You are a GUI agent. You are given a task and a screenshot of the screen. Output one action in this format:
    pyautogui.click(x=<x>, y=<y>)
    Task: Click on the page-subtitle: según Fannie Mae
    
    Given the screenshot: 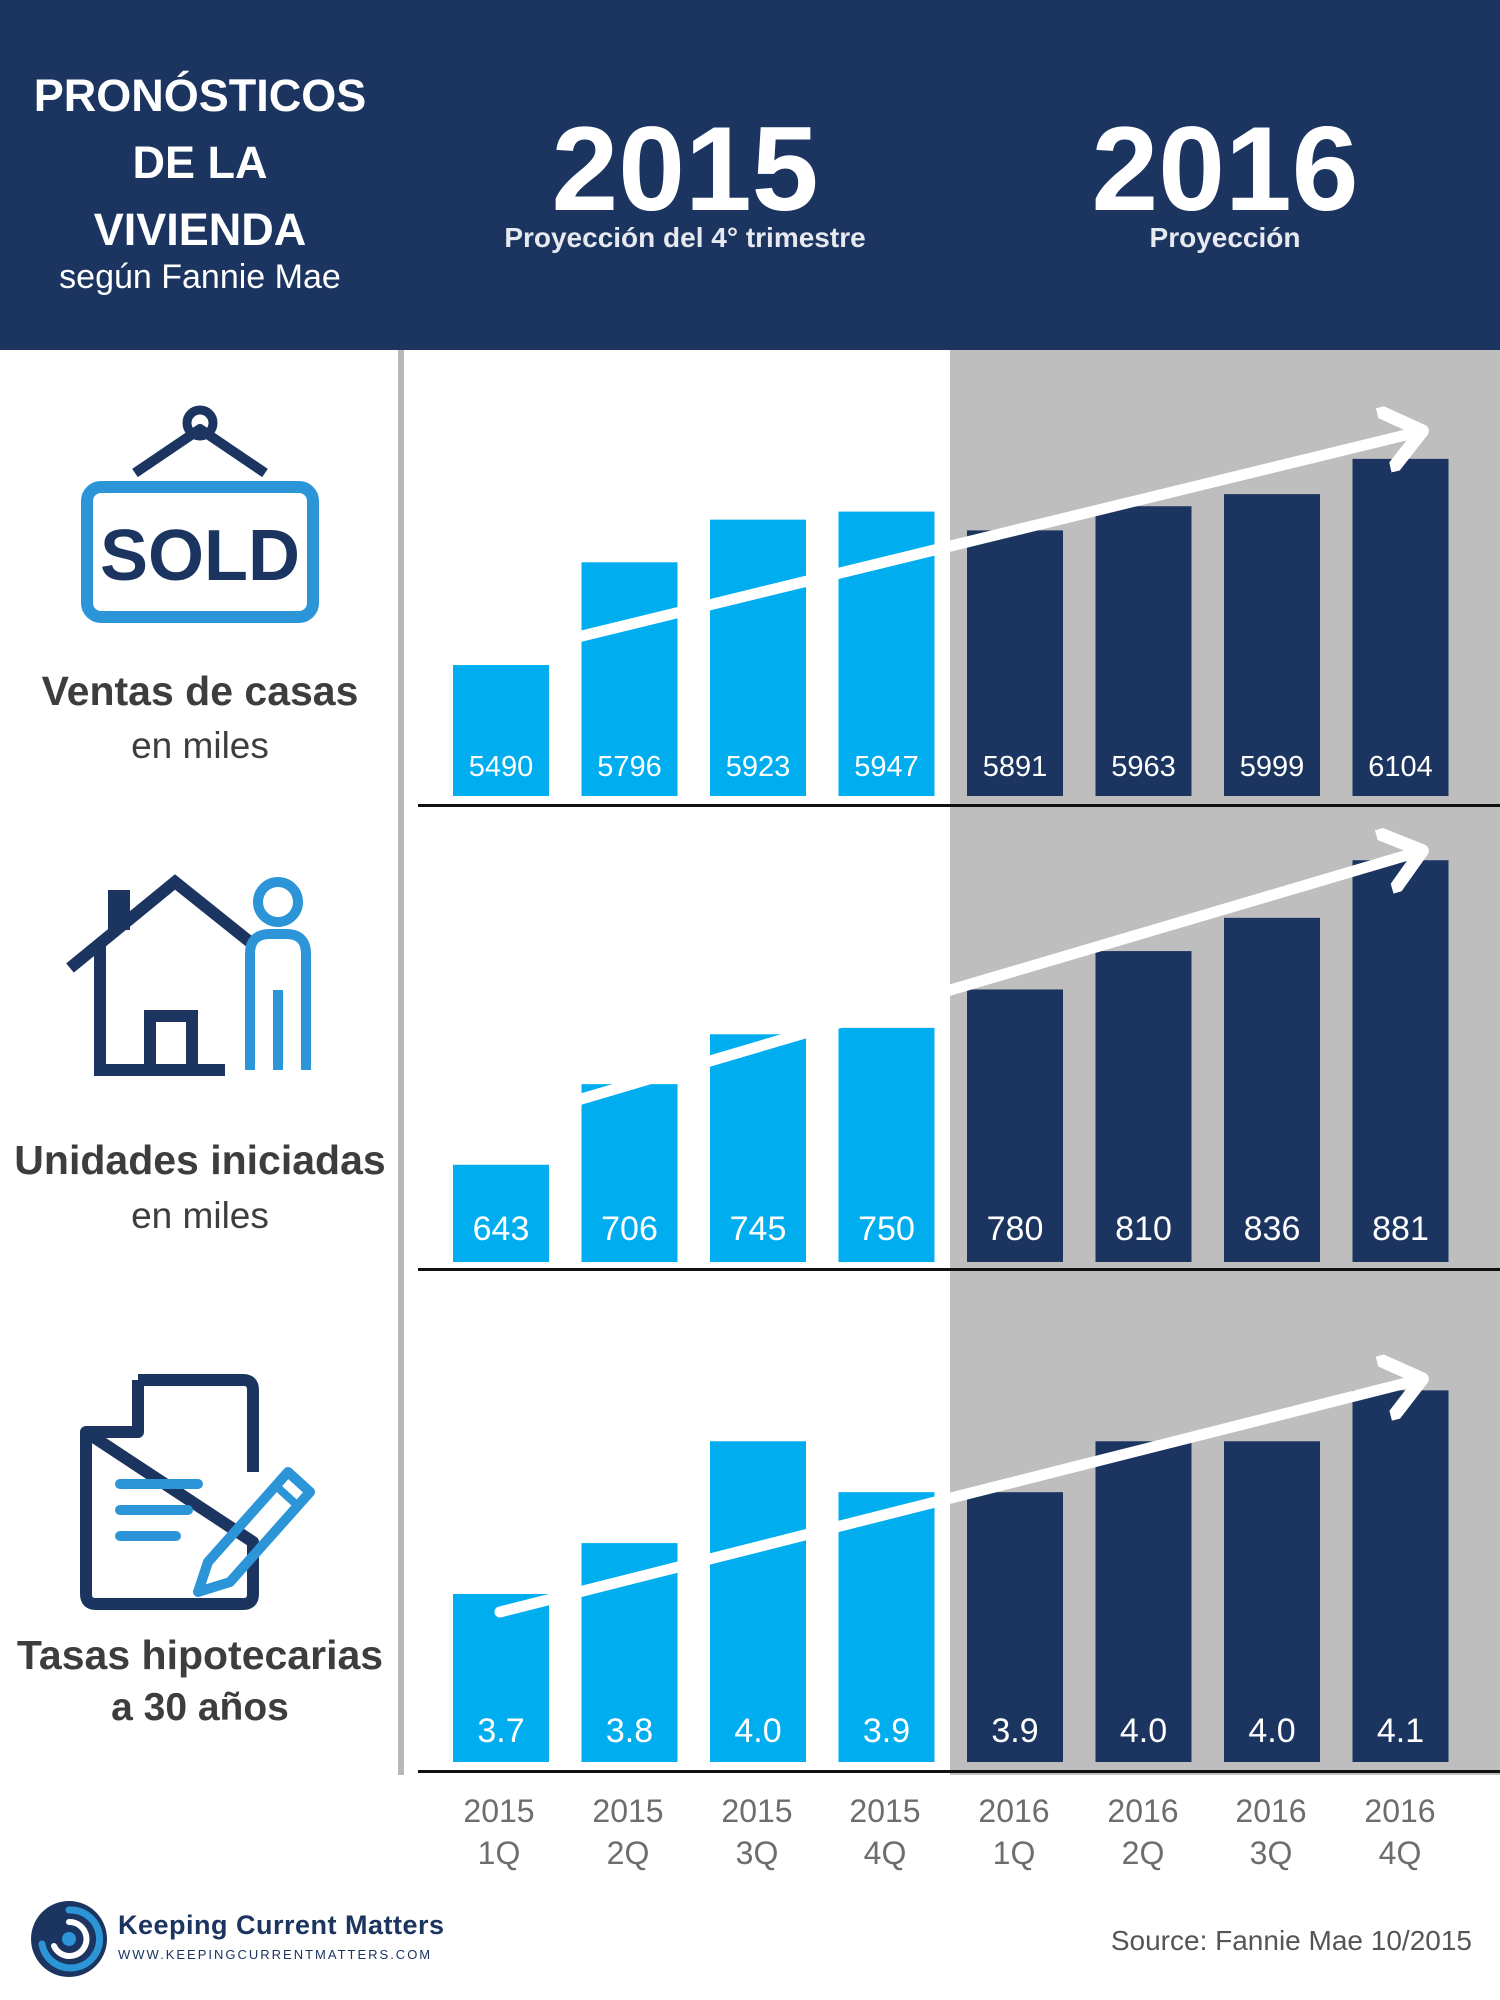 What is the action you would take?
    pyautogui.click(x=200, y=277)
    